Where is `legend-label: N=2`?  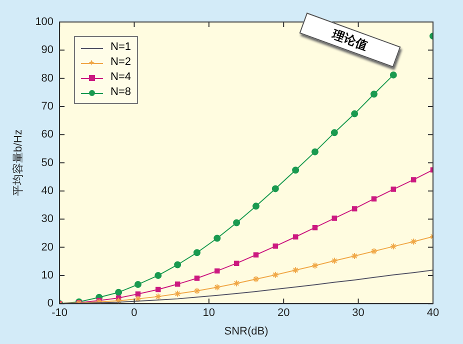 legend-label: N=2 is located at coordinates (121, 62).